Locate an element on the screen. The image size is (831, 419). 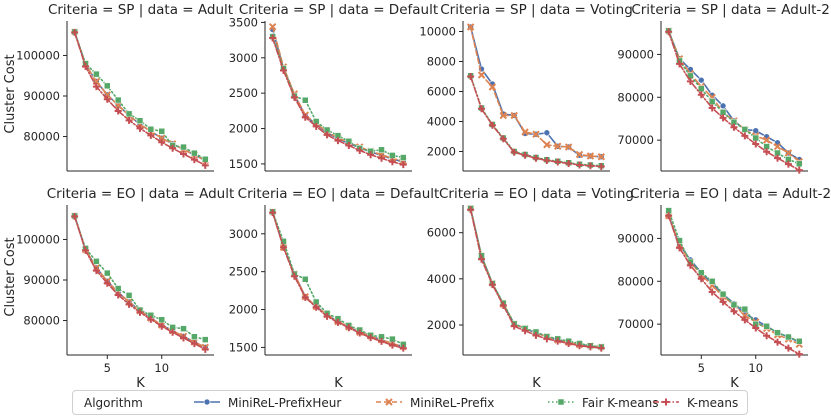
y-tick-label: 4000 is located at coordinates (441, 279).